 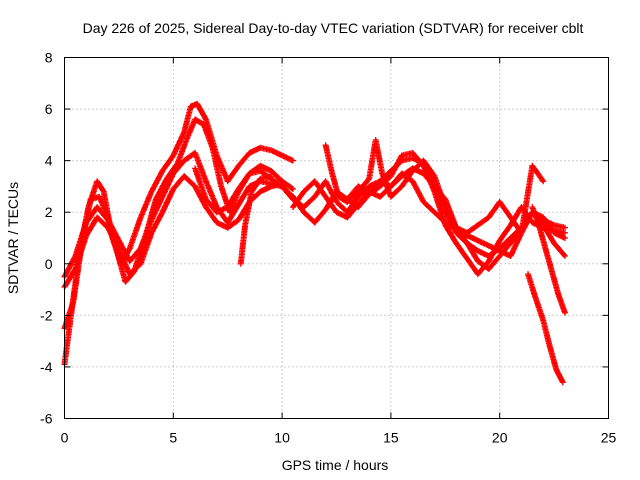 I want to click on x-tick-label: 20, so click(x=500, y=438).